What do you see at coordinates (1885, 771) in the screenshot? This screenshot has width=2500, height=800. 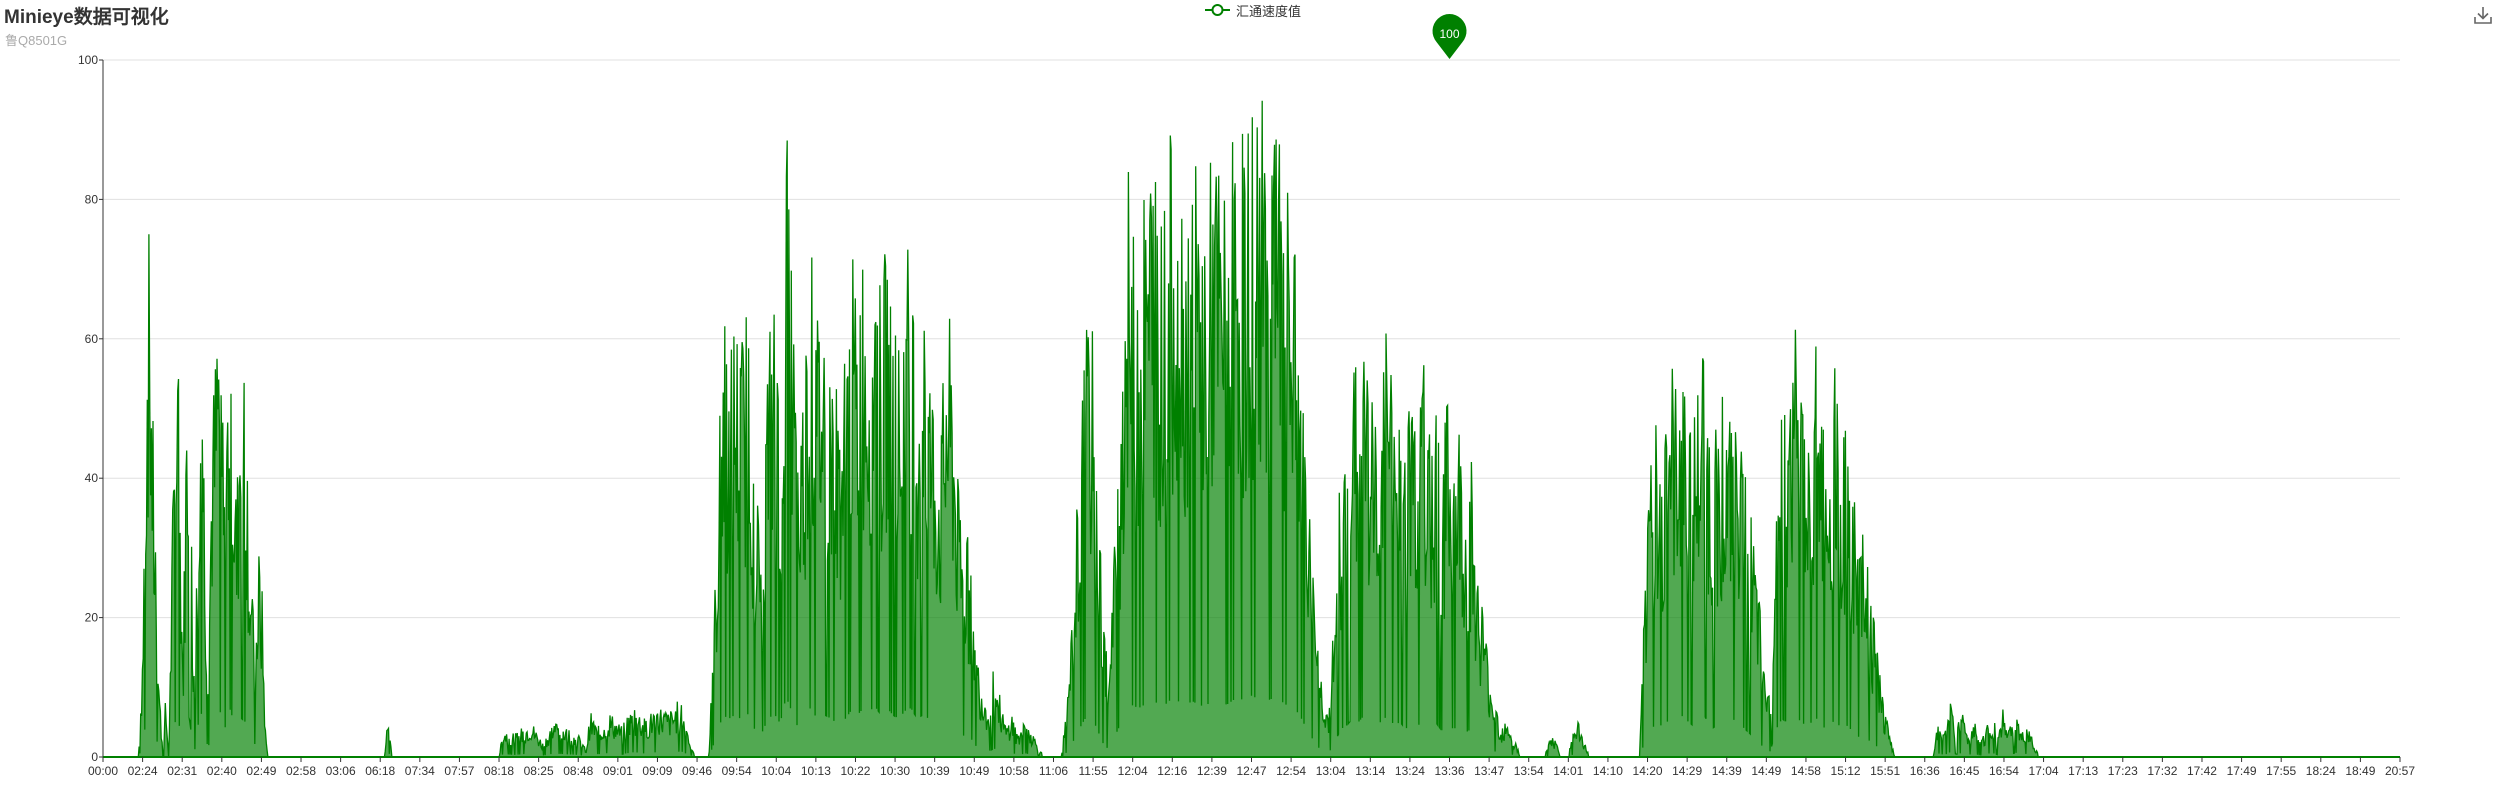 I see `x-tick-label: 15:51` at bounding box center [1885, 771].